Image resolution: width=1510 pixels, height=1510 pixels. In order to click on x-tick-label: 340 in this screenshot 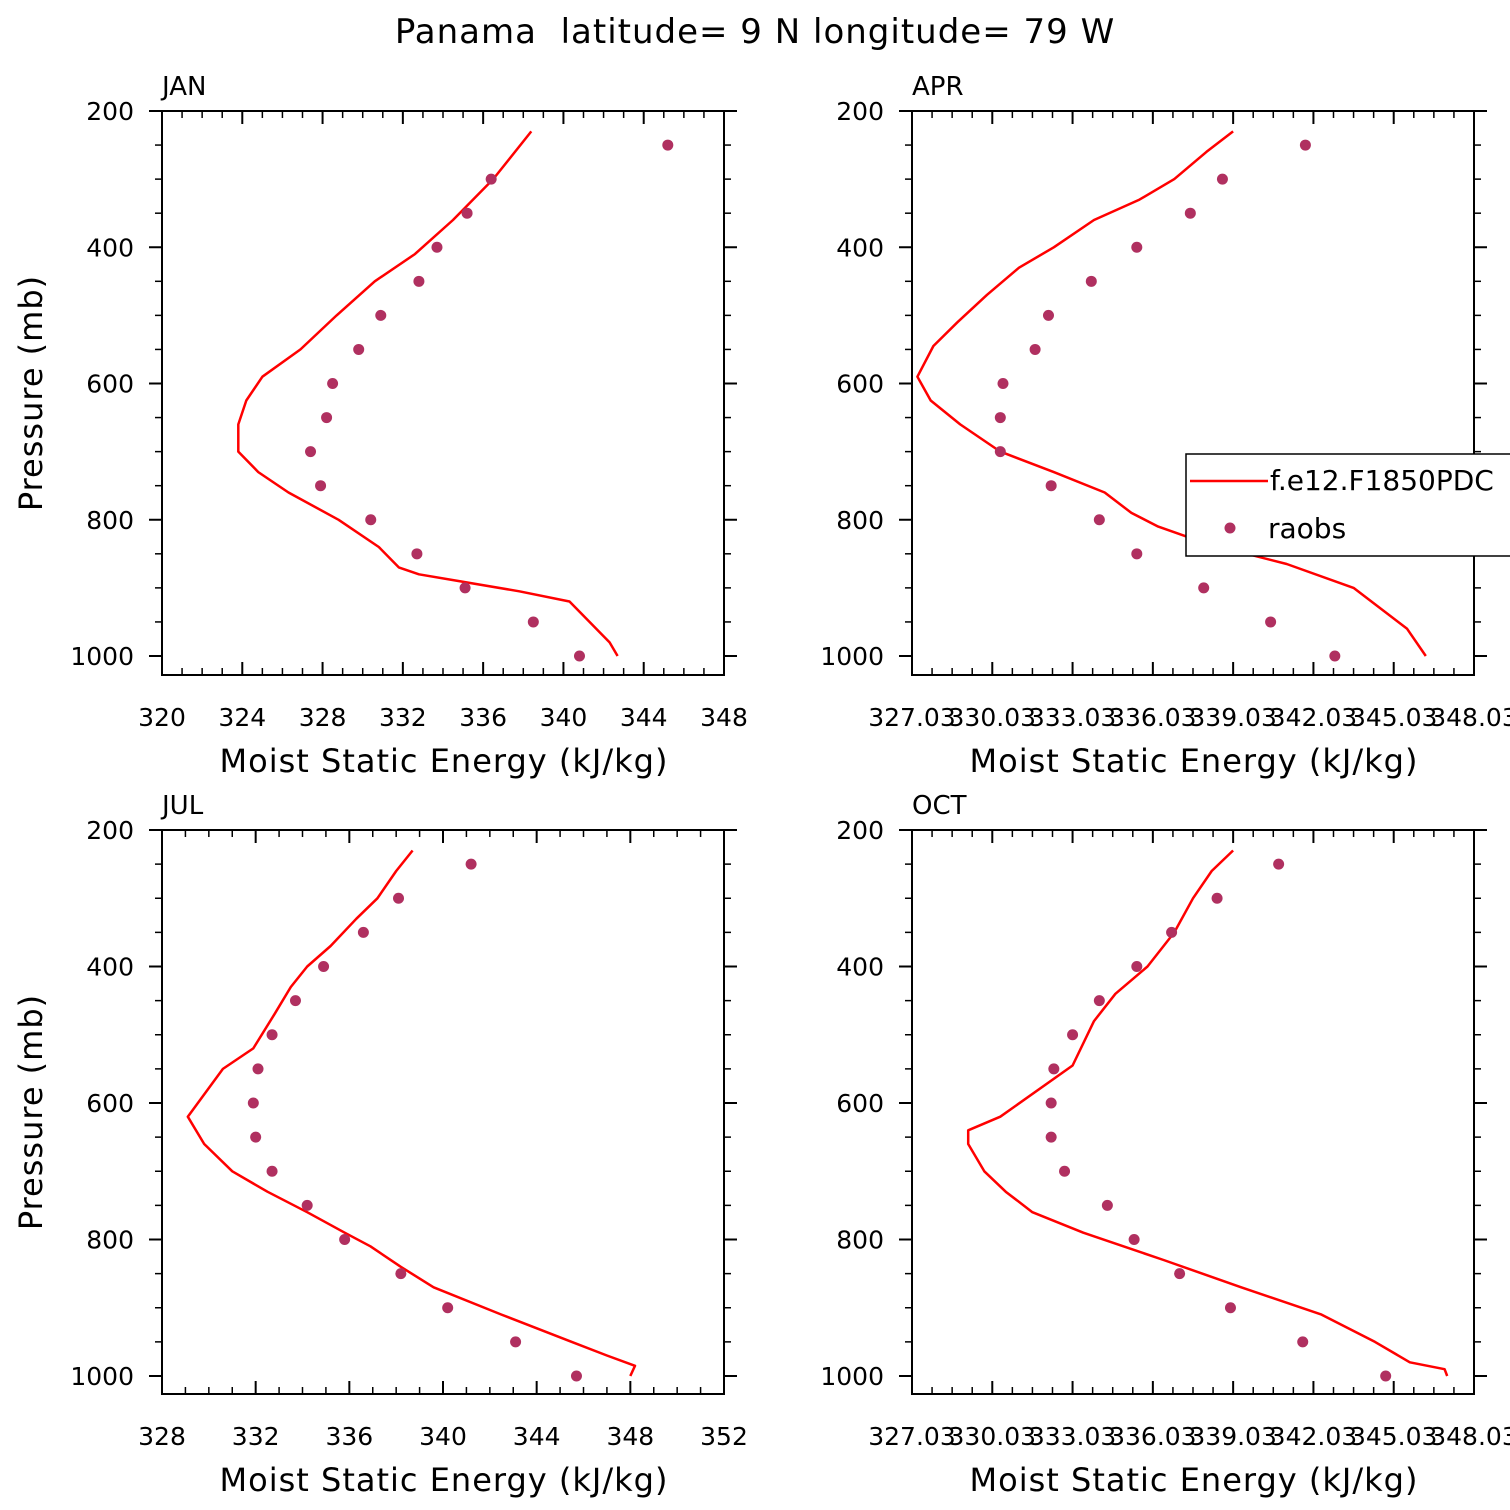, I will do `click(564, 717)`.